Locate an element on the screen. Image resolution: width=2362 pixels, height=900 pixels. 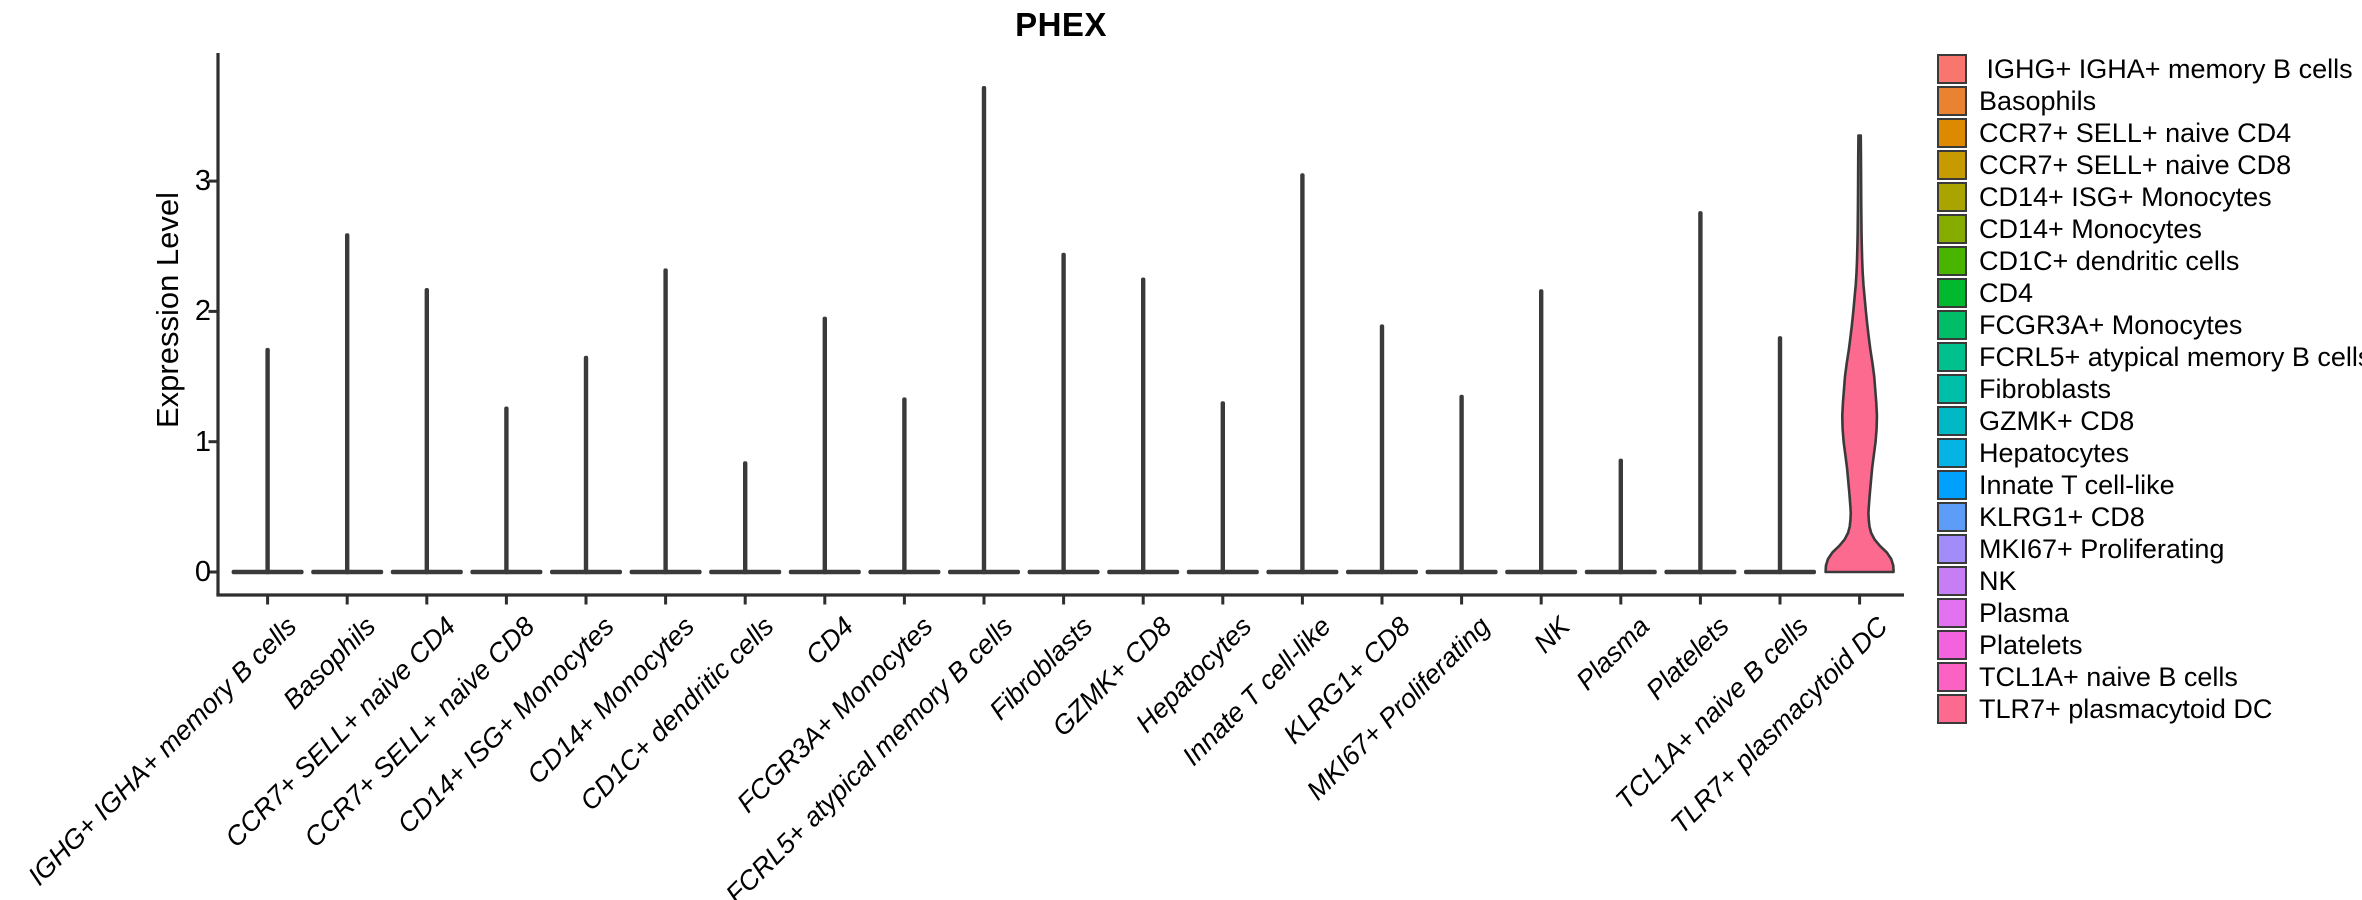
y-tick-label: 0 is located at coordinates (202, 572).